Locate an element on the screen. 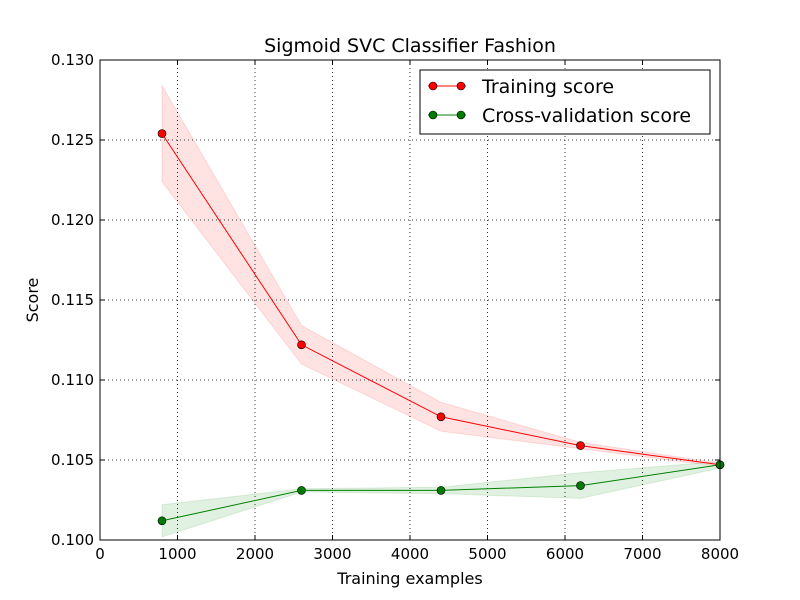  y-tick-label: 0.130 is located at coordinates (72, 60).